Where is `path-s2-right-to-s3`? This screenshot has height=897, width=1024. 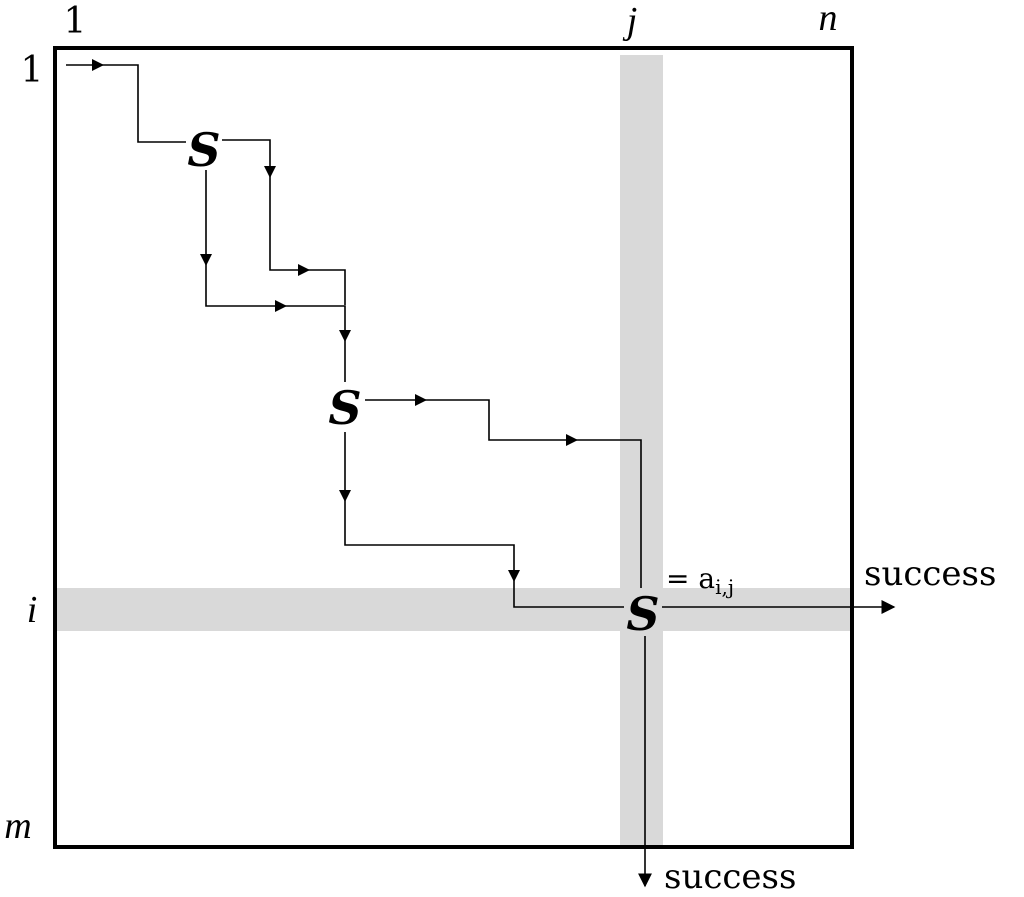
path-s2-right-to-s3 is located at coordinates (503, 493).